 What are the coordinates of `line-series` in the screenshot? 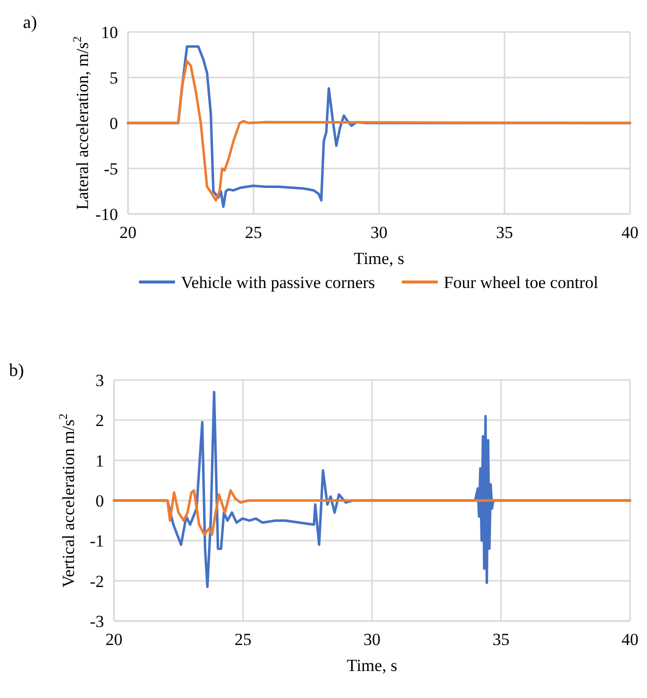 It's located at (372, 512).